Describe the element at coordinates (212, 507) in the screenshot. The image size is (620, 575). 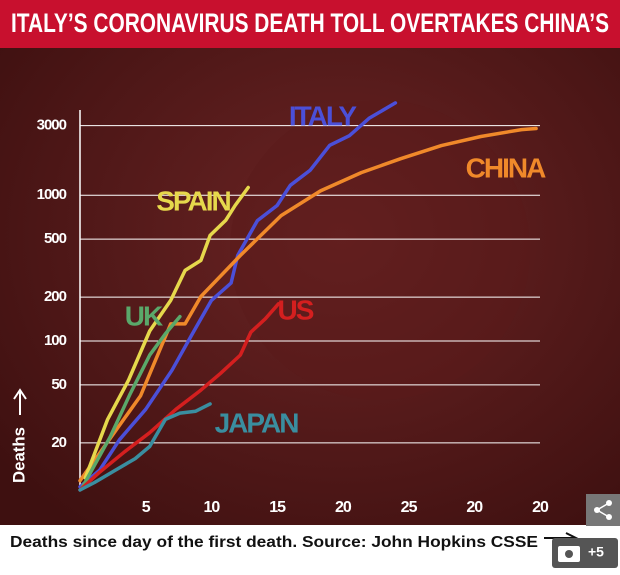
I see `x-tick-label: 10` at that location.